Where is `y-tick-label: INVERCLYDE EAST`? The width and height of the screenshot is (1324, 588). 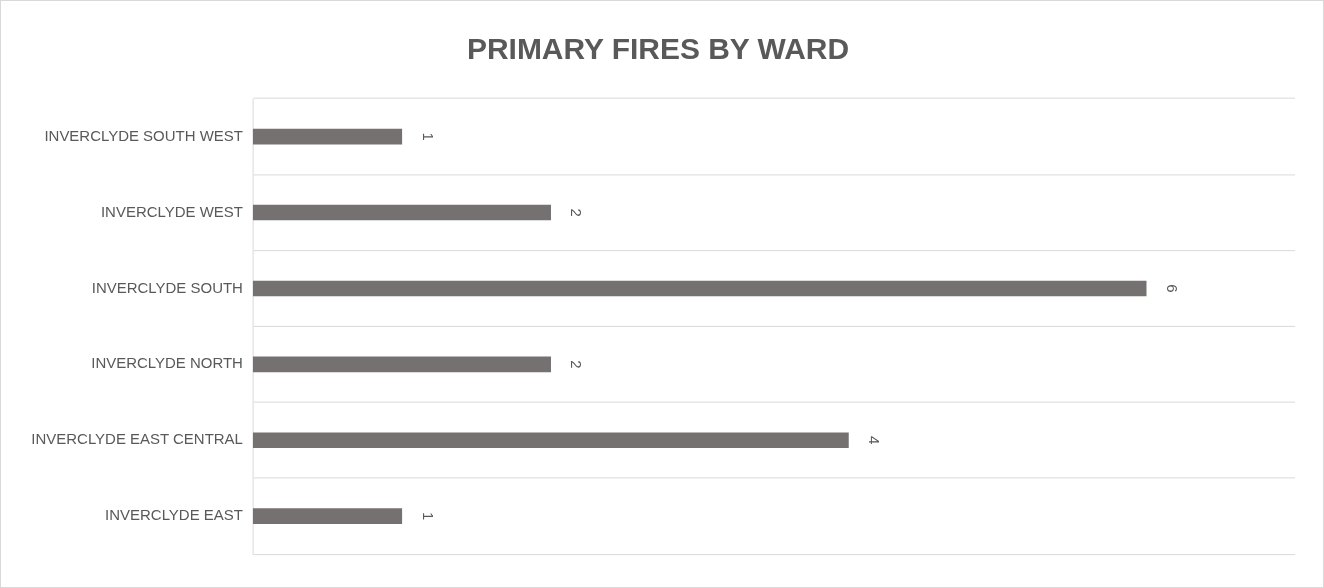 y-tick-label: INVERCLYDE EAST is located at coordinates (174, 515).